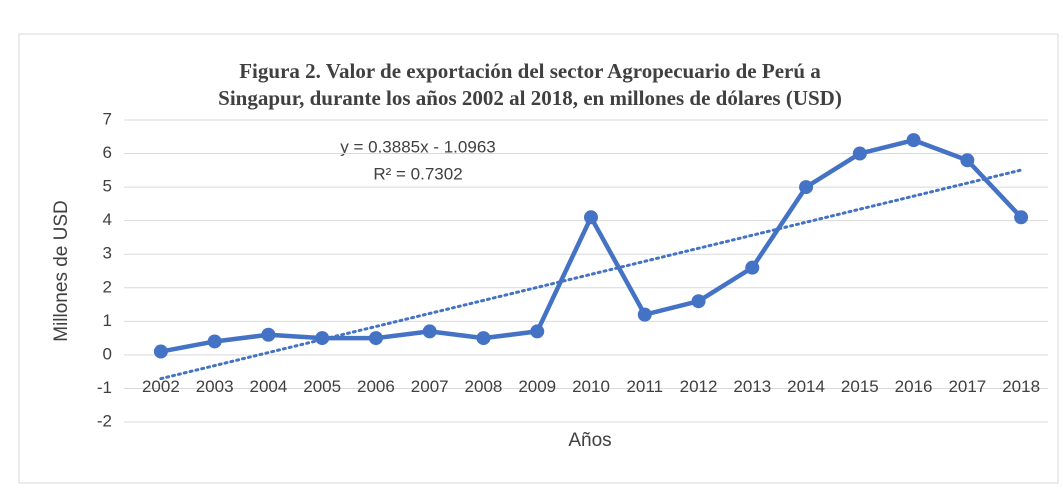  I want to click on x-tick-label: 2010, so click(591, 386).